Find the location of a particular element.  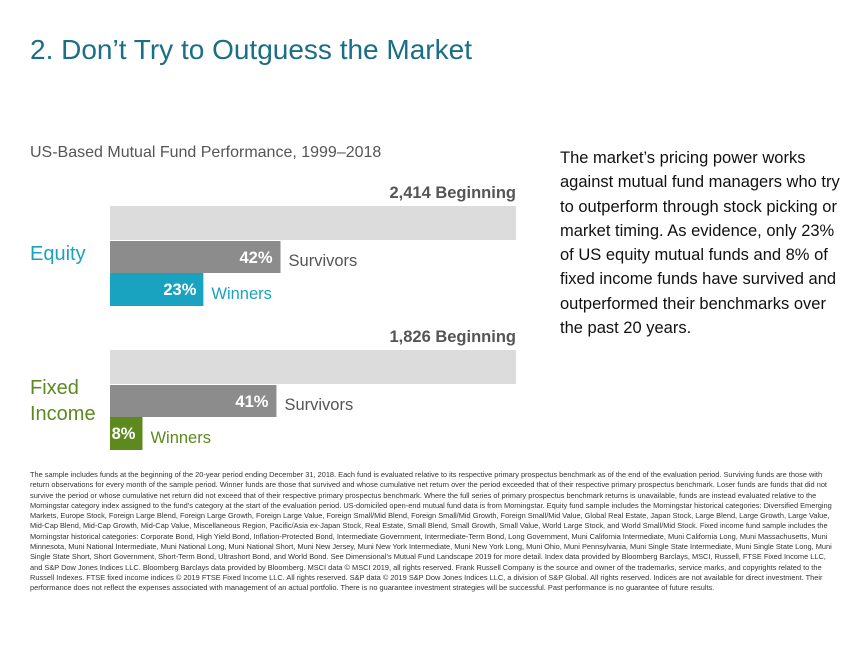

equity-beginning-bar is located at coordinates (313, 223).